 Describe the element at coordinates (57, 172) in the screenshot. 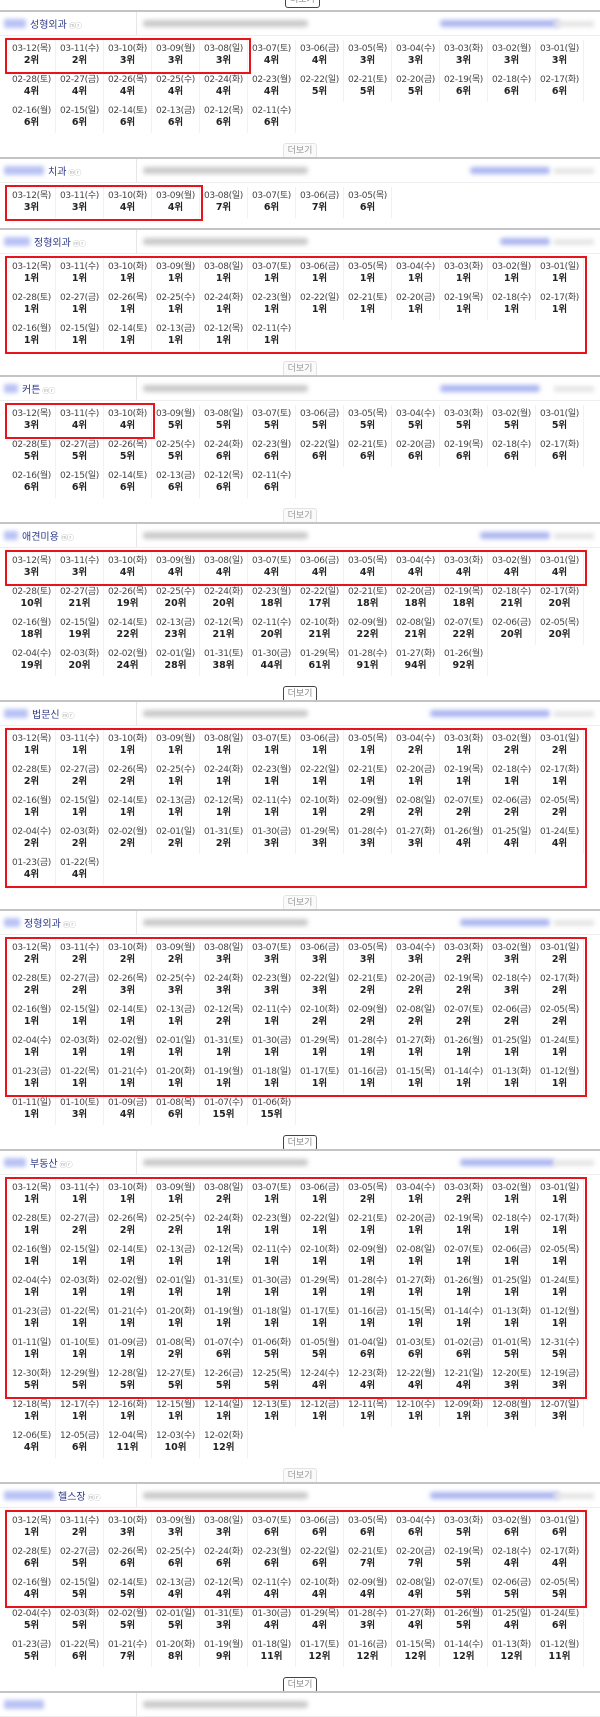

I see `section-title: 치과` at that location.